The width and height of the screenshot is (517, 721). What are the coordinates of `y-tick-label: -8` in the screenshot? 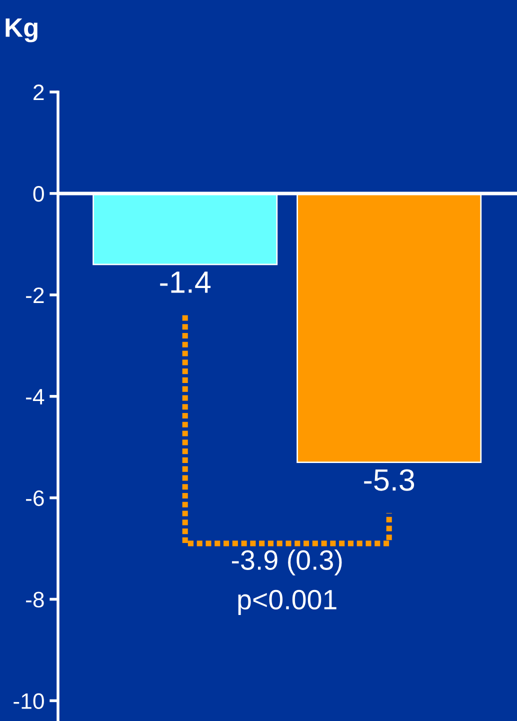 It's located at (35, 600).